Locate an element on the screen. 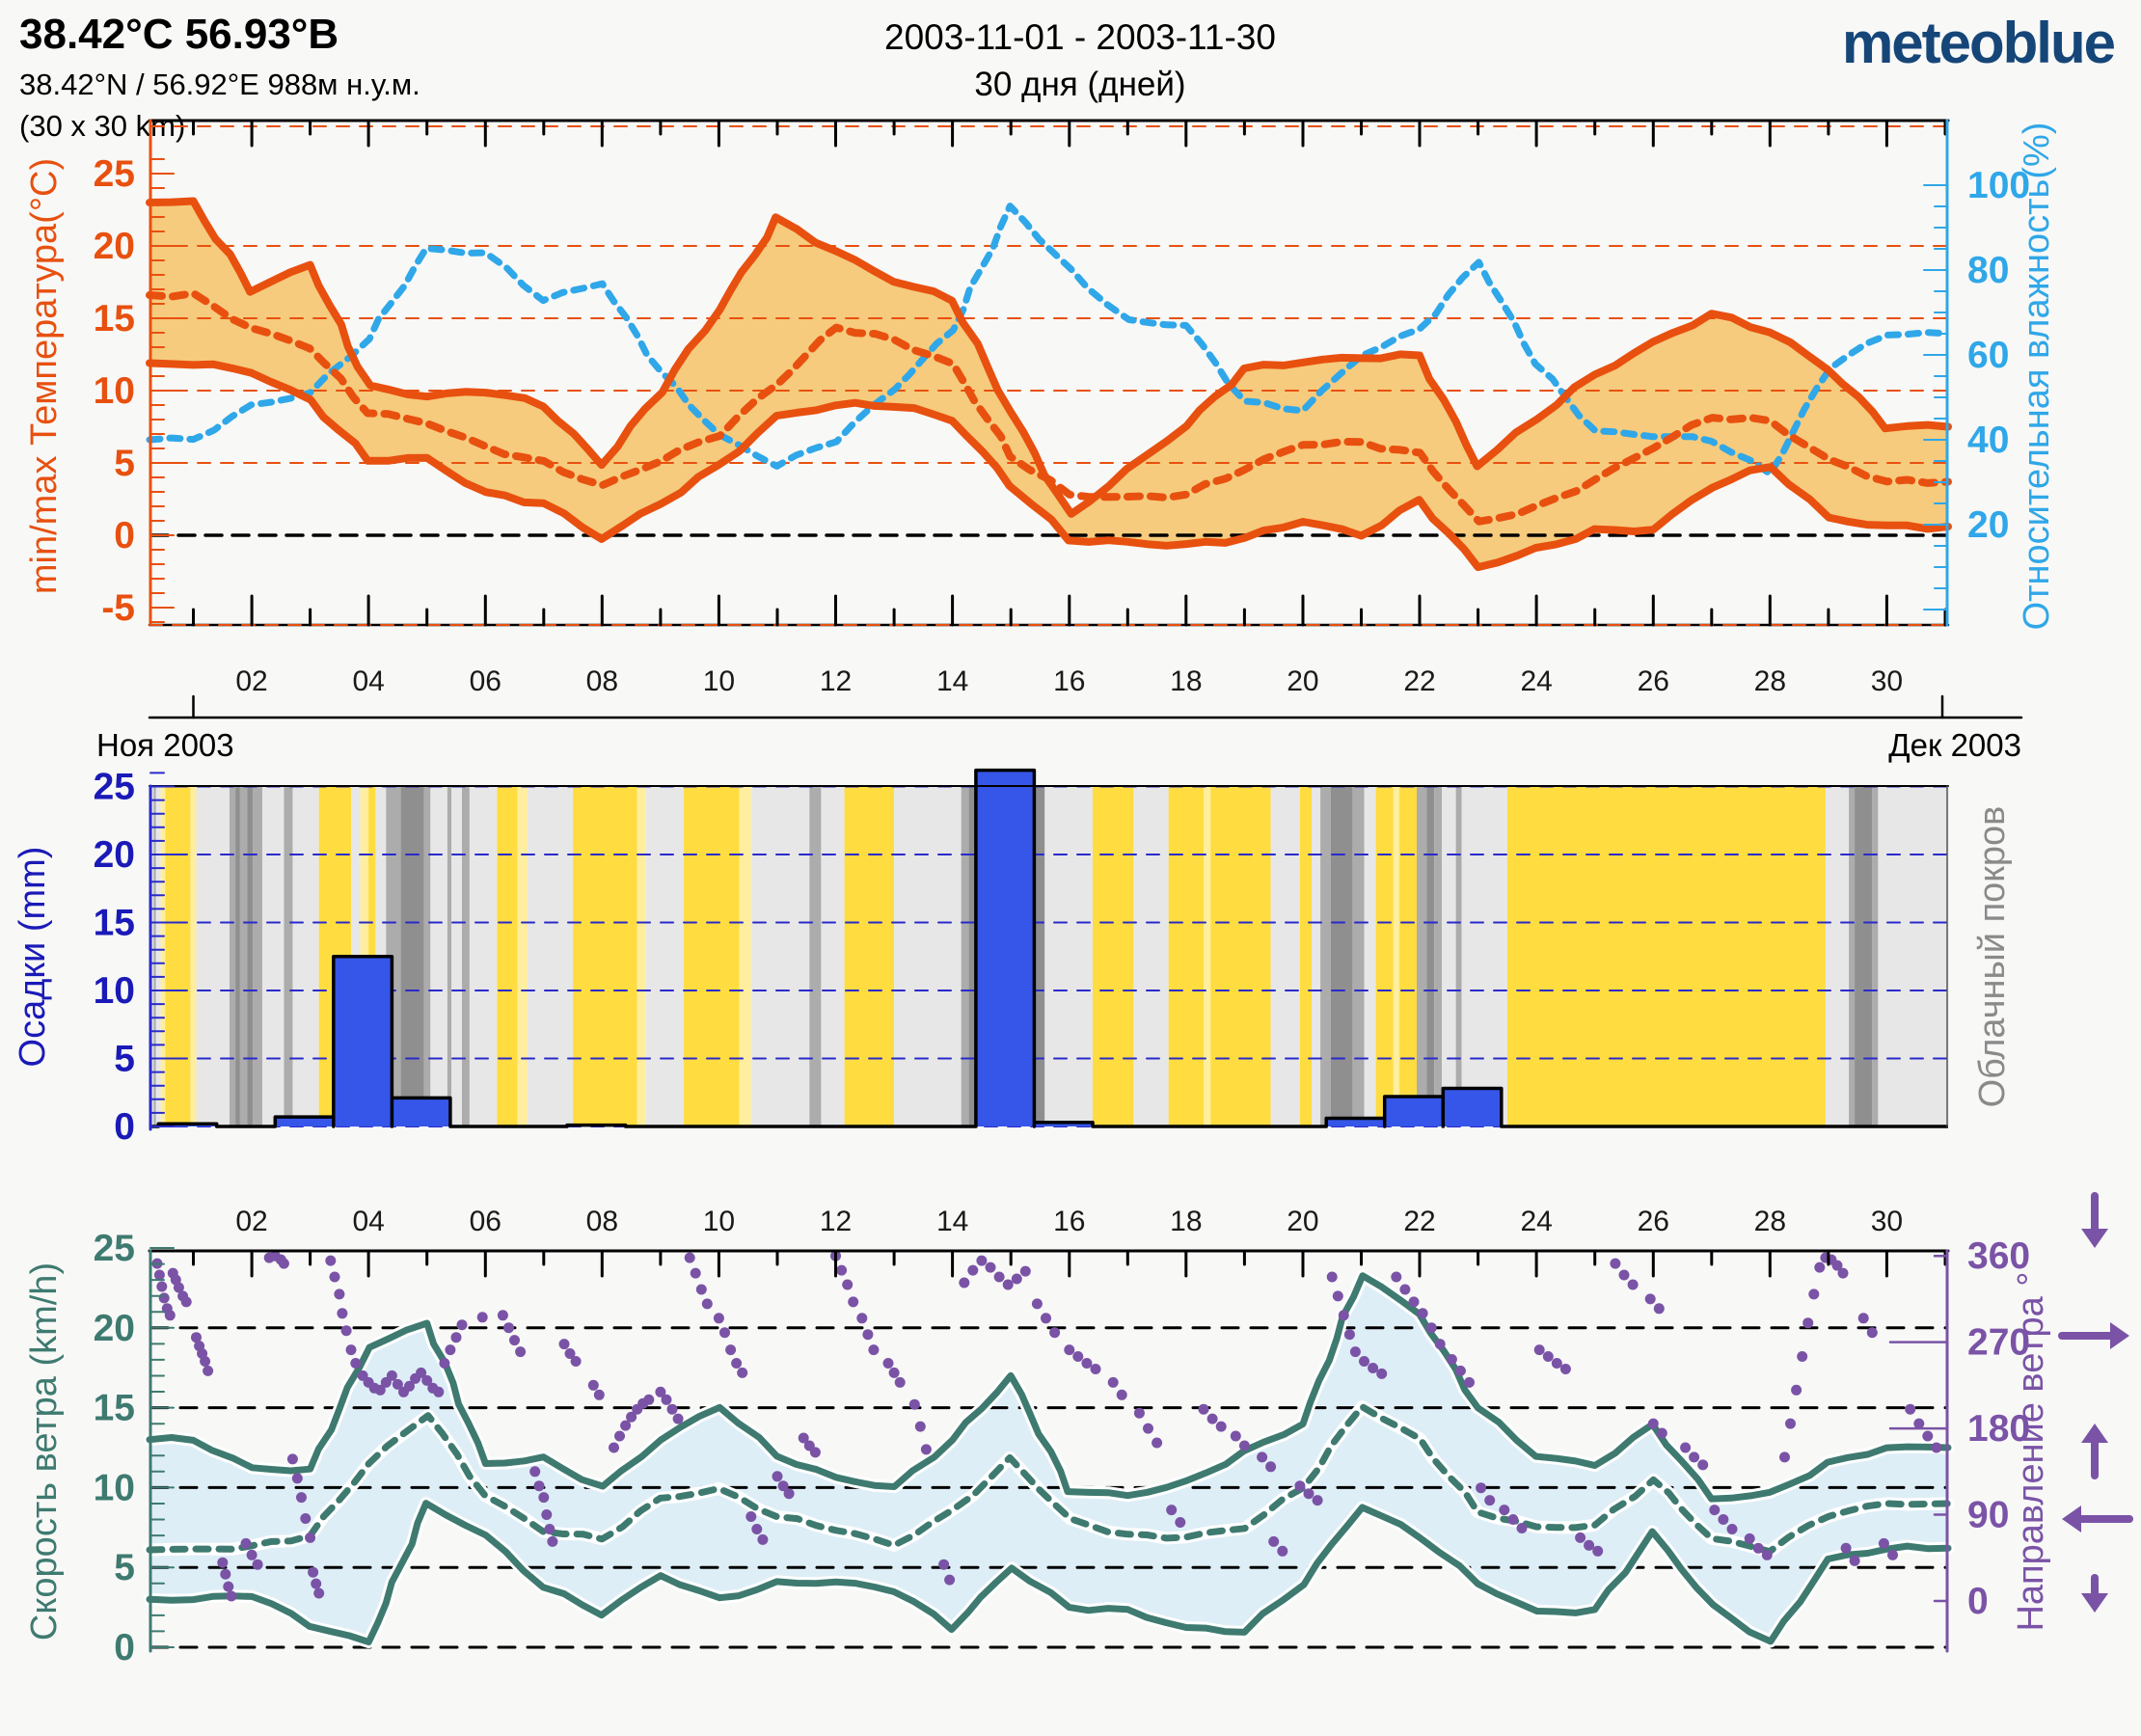  cloud-cover-axis-title: Облачный покров is located at coordinates (1992, 957).